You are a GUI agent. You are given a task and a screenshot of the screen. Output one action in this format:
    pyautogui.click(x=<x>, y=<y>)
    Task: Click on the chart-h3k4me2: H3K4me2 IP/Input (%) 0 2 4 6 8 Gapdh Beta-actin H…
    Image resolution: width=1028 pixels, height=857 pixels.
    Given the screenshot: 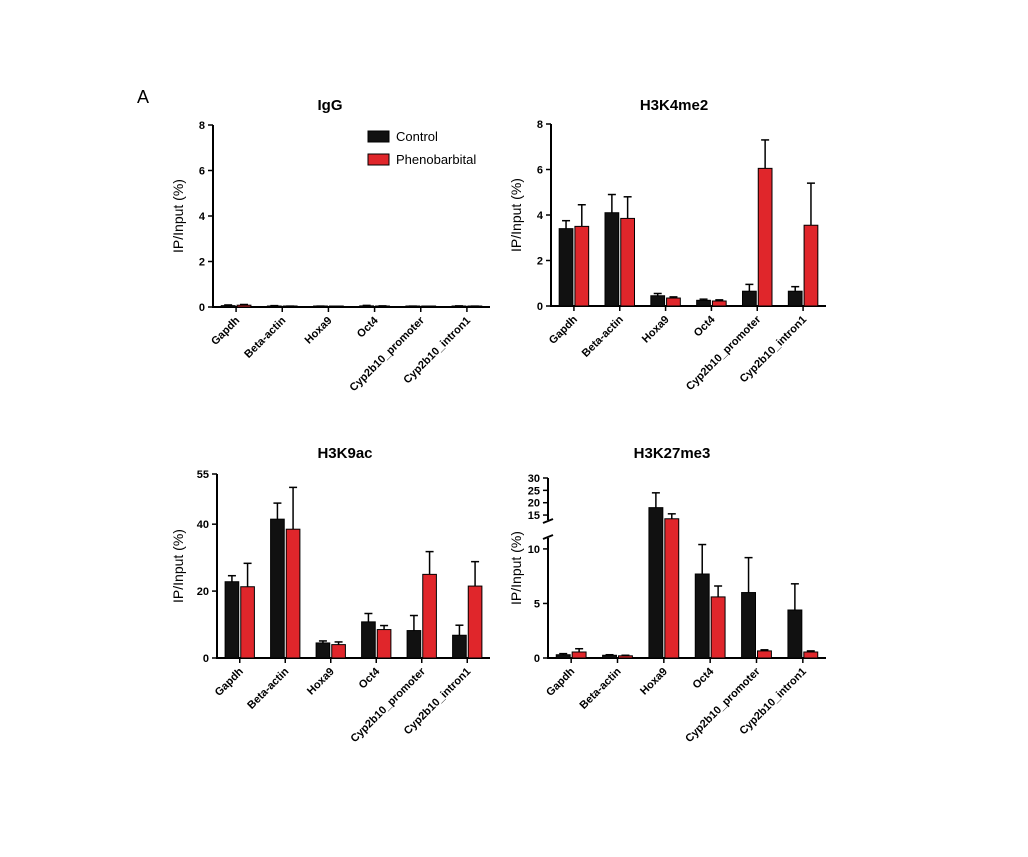 What is the action you would take?
    pyautogui.click(x=667, y=245)
    